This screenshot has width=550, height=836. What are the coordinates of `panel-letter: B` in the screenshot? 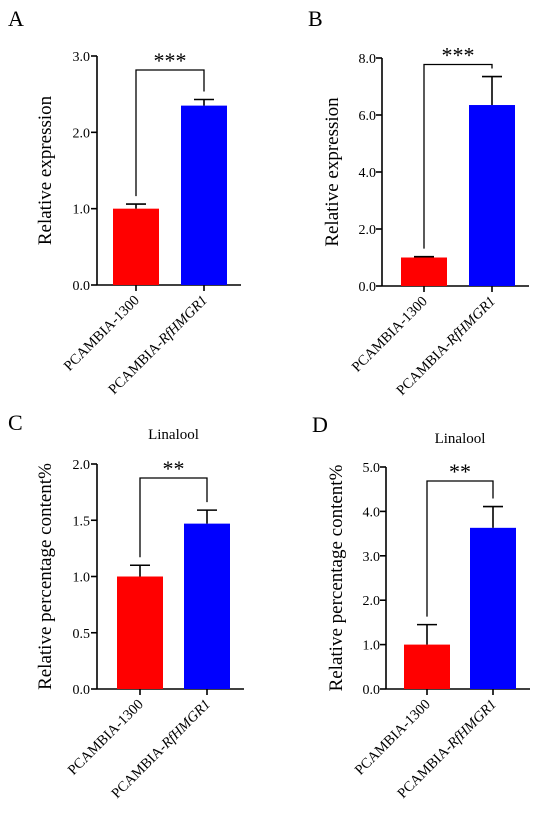 It's located at (315, 18).